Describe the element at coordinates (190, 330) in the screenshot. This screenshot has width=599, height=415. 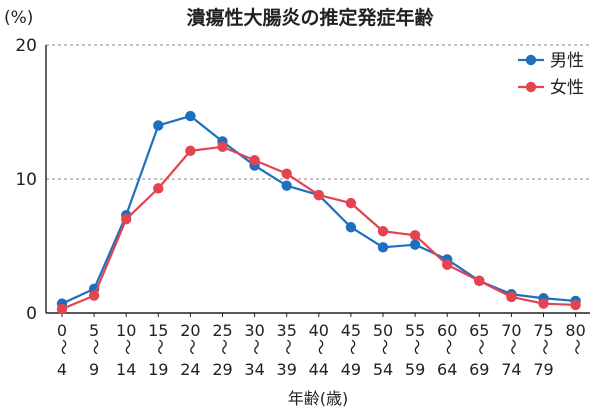
I see `x-tick-label-start: 20` at that location.